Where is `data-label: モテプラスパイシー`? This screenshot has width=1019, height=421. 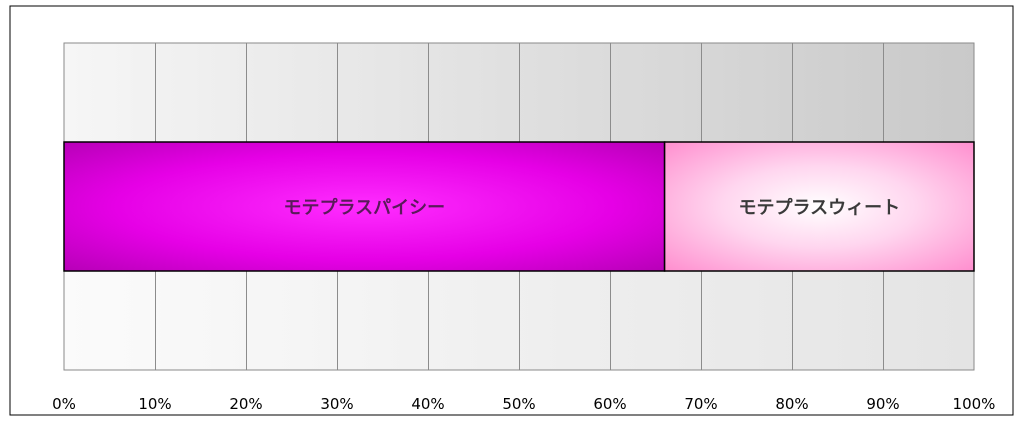 data-label: モテプラスパイシー is located at coordinates (364, 208).